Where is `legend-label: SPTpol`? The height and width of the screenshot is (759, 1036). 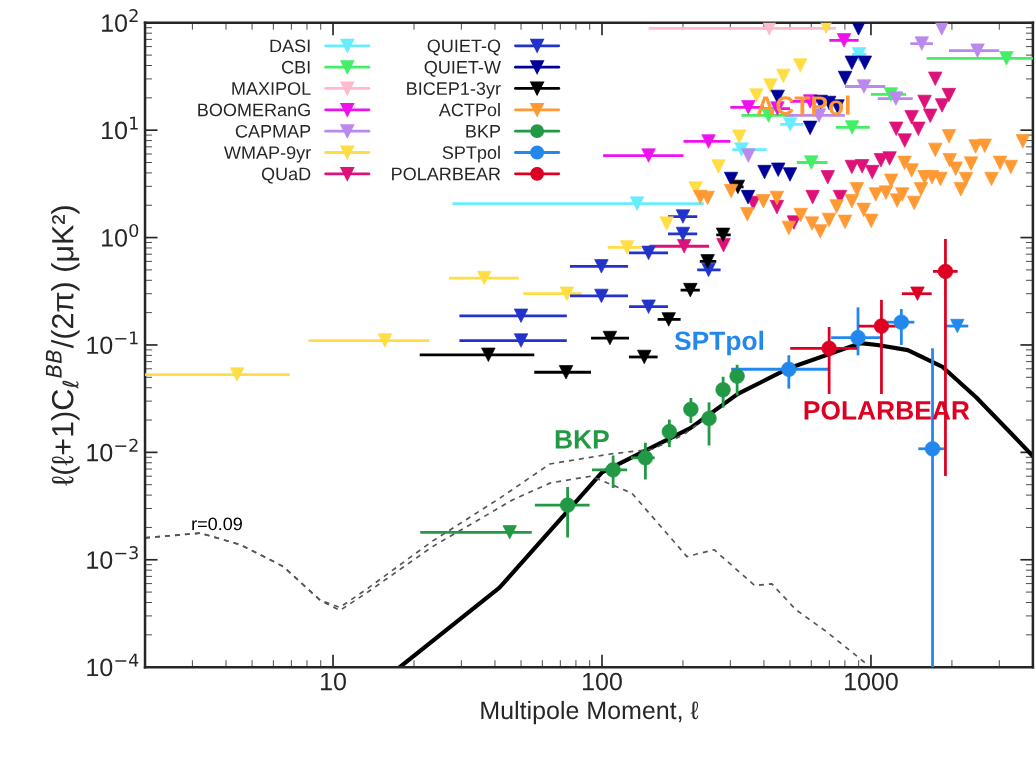
legend-label: SPTpol is located at coordinates (471, 154).